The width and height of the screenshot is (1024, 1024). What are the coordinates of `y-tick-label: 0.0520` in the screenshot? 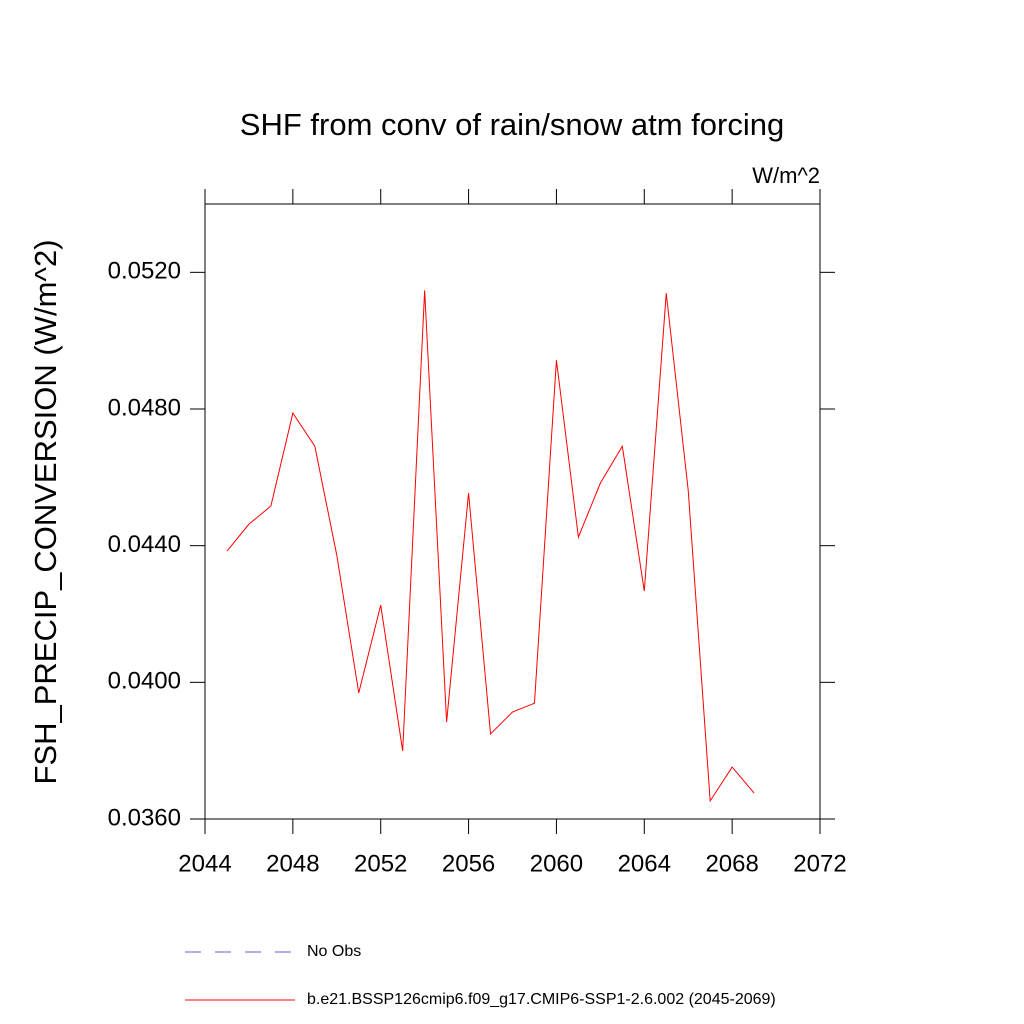 It's located at (144, 271).